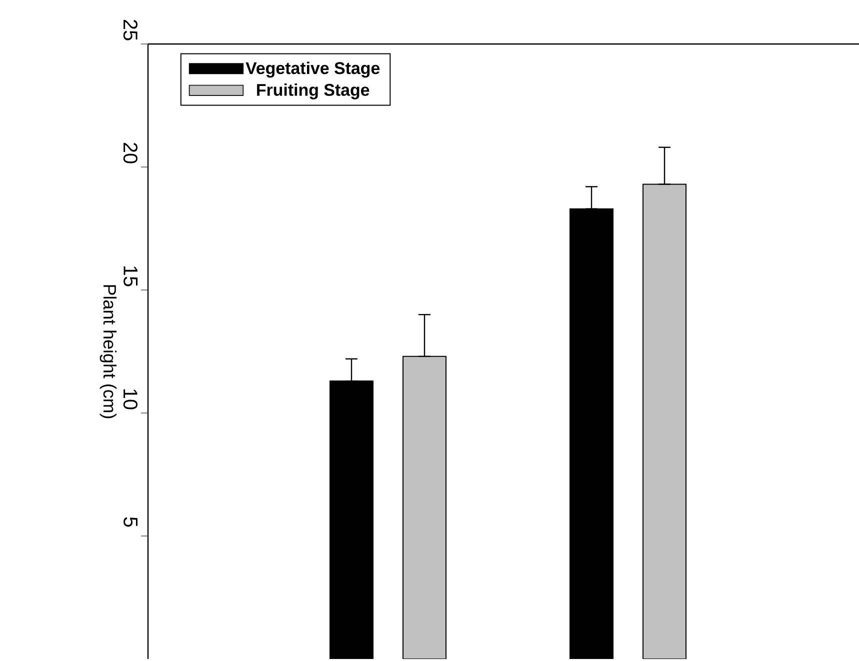 The height and width of the screenshot is (661, 859). What do you see at coordinates (313, 91) in the screenshot?
I see `legend-label: Fruiting Stage` at bounding box center [313, 91].